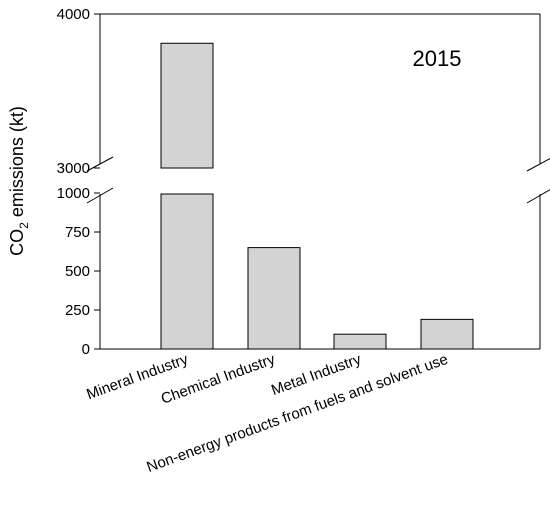 This screenshot has width=550, height=527. What do you see at coordinates (77, 310) in the screenshot?
I see `y-tick-label: 250` at bounding box center [77, 310].